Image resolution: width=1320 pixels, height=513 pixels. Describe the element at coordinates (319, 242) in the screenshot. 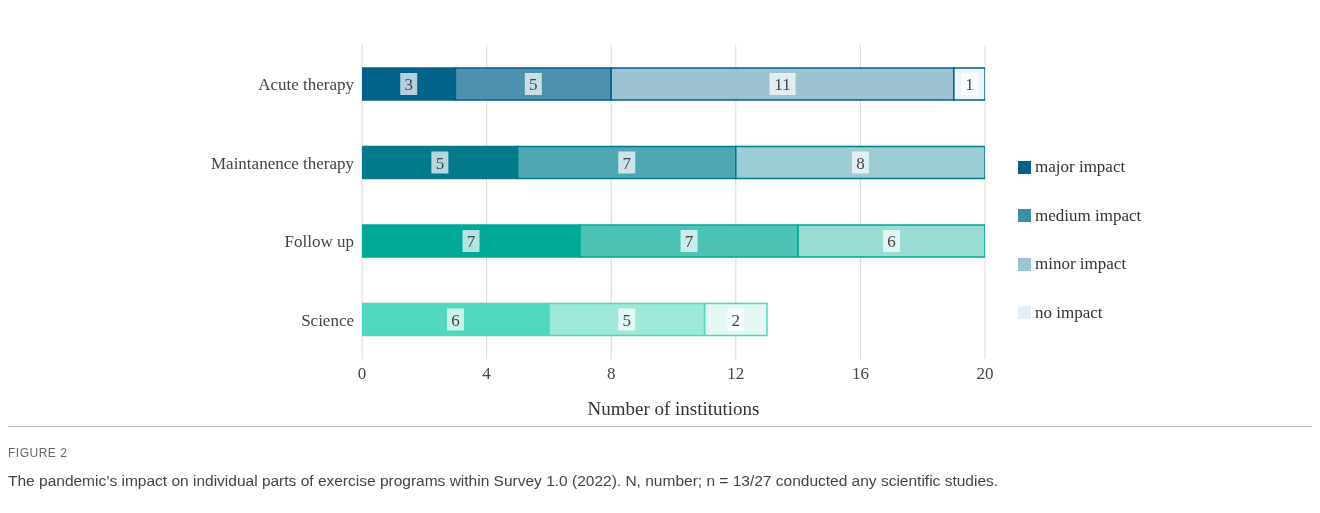

I see `y-tick-label: Follow up` at that location.